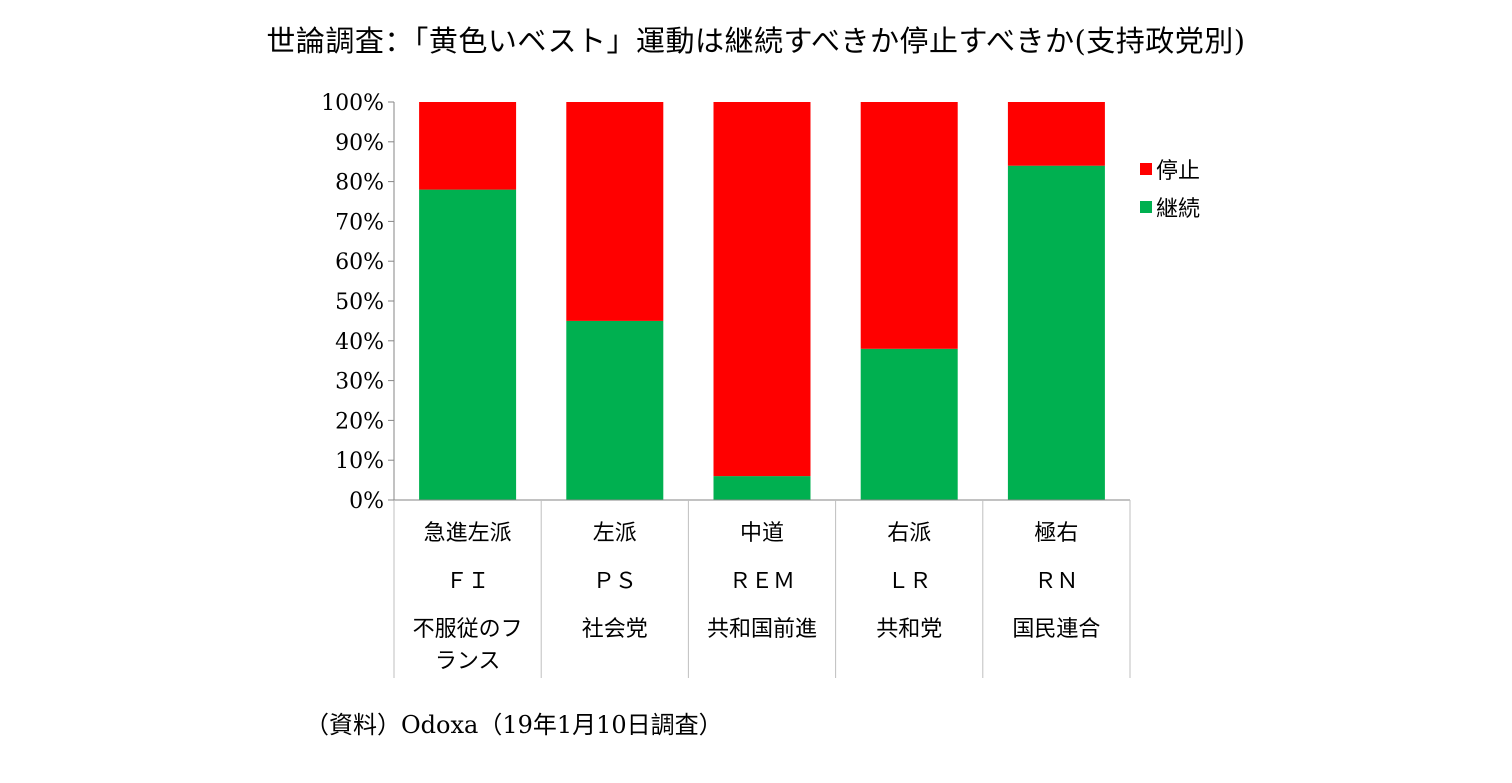  What do you see at coordinates (359, 143) in the screenshot?
I see `y-tick-label-9: 90%` at bounding box center [359, 143].